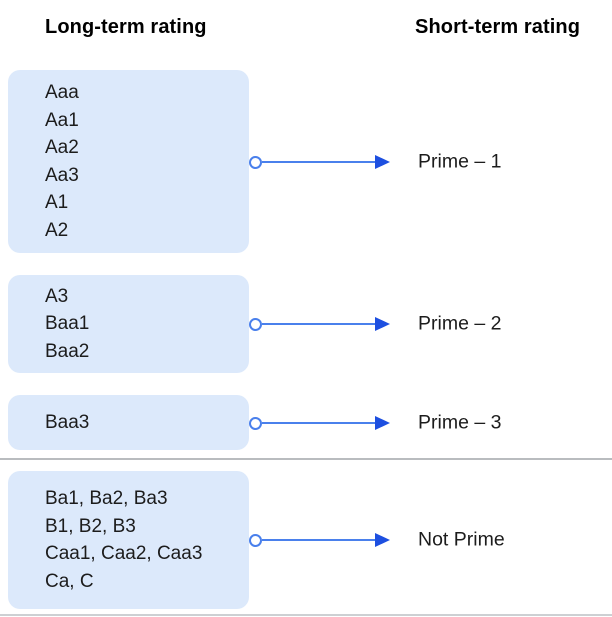 This screenshot has width=612, height=617. Describe the element at coordinates (460, 161) in the screenshot. I see `short-term-rating-label-prime-1: Prime – 1` at that location.